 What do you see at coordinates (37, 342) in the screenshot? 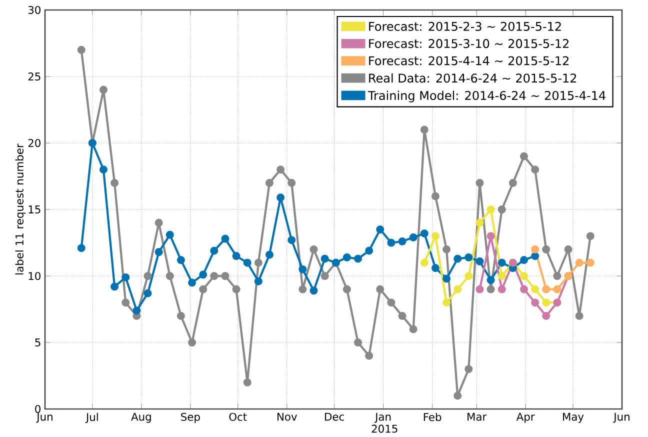
I see `y-tick-label: 5` at bounding box center [37, 342].